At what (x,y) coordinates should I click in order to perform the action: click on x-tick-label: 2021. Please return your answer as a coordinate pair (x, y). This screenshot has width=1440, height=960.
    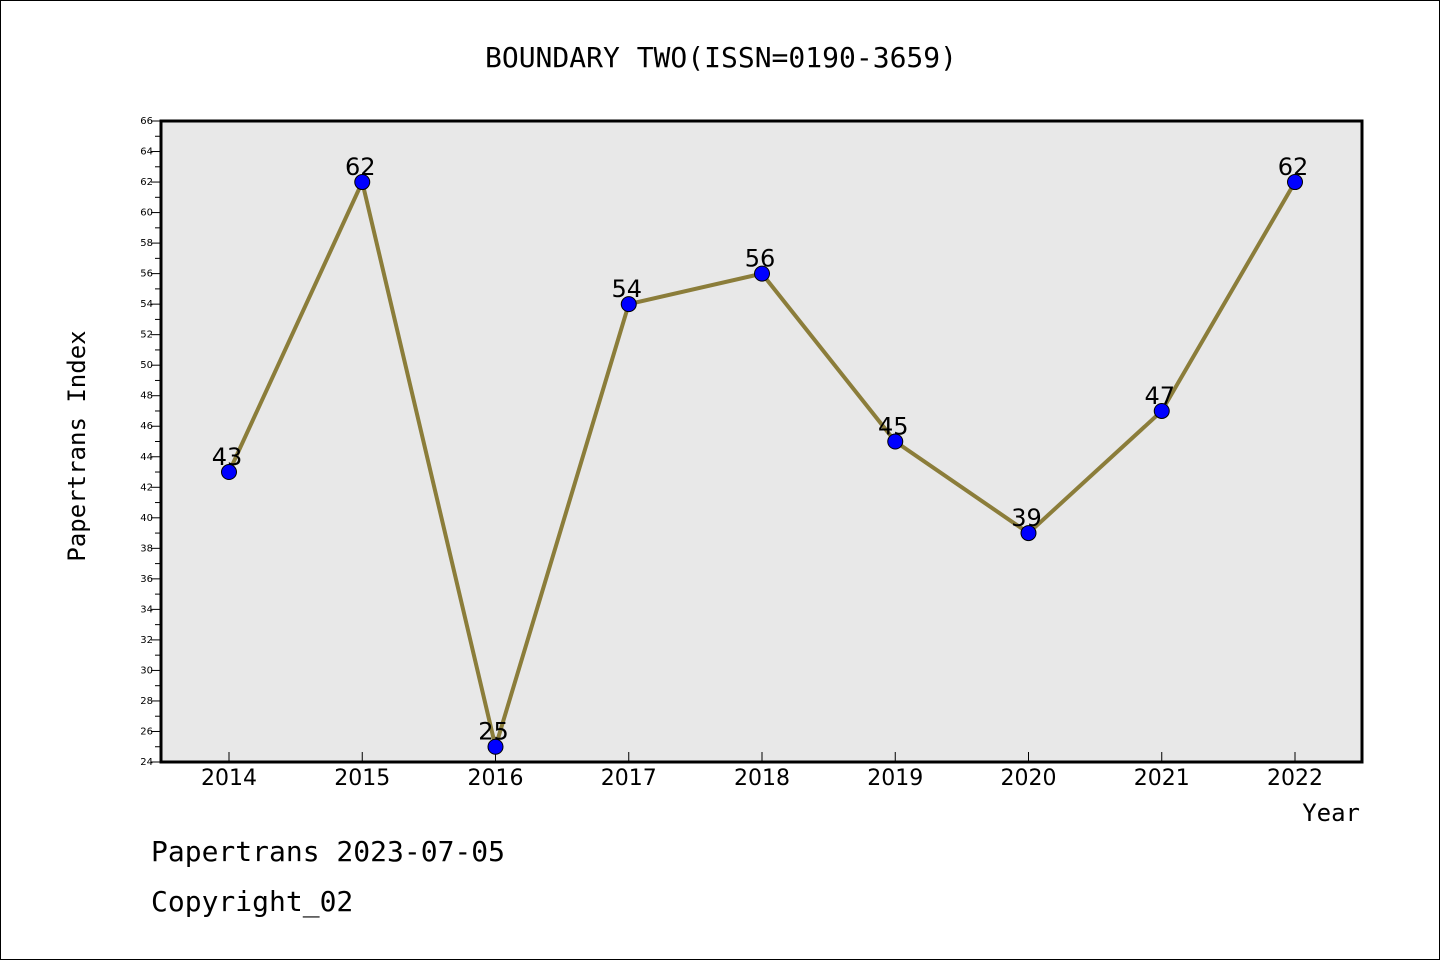
    Looking at the image, I should click on (1162, 778).